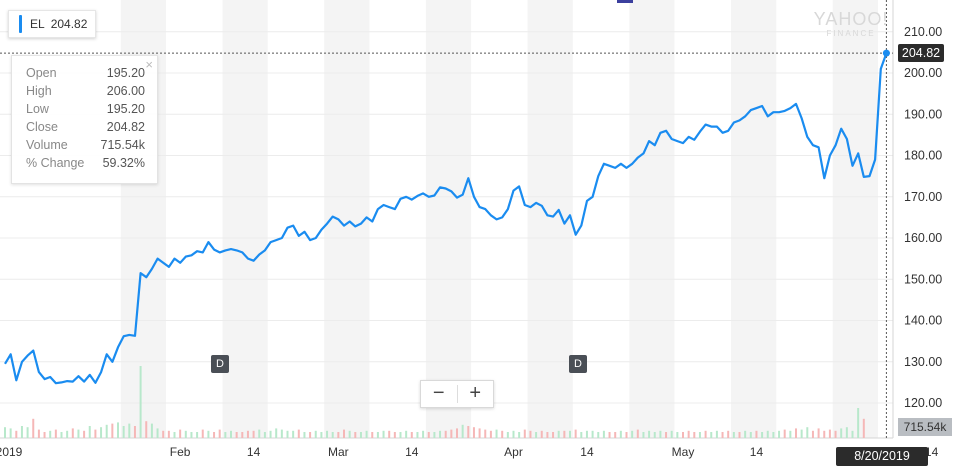  What do you see at coordinates (921, 53) in the screenshot?
I see `current-price-flag: 204.82` at bounding box center [921, 53].